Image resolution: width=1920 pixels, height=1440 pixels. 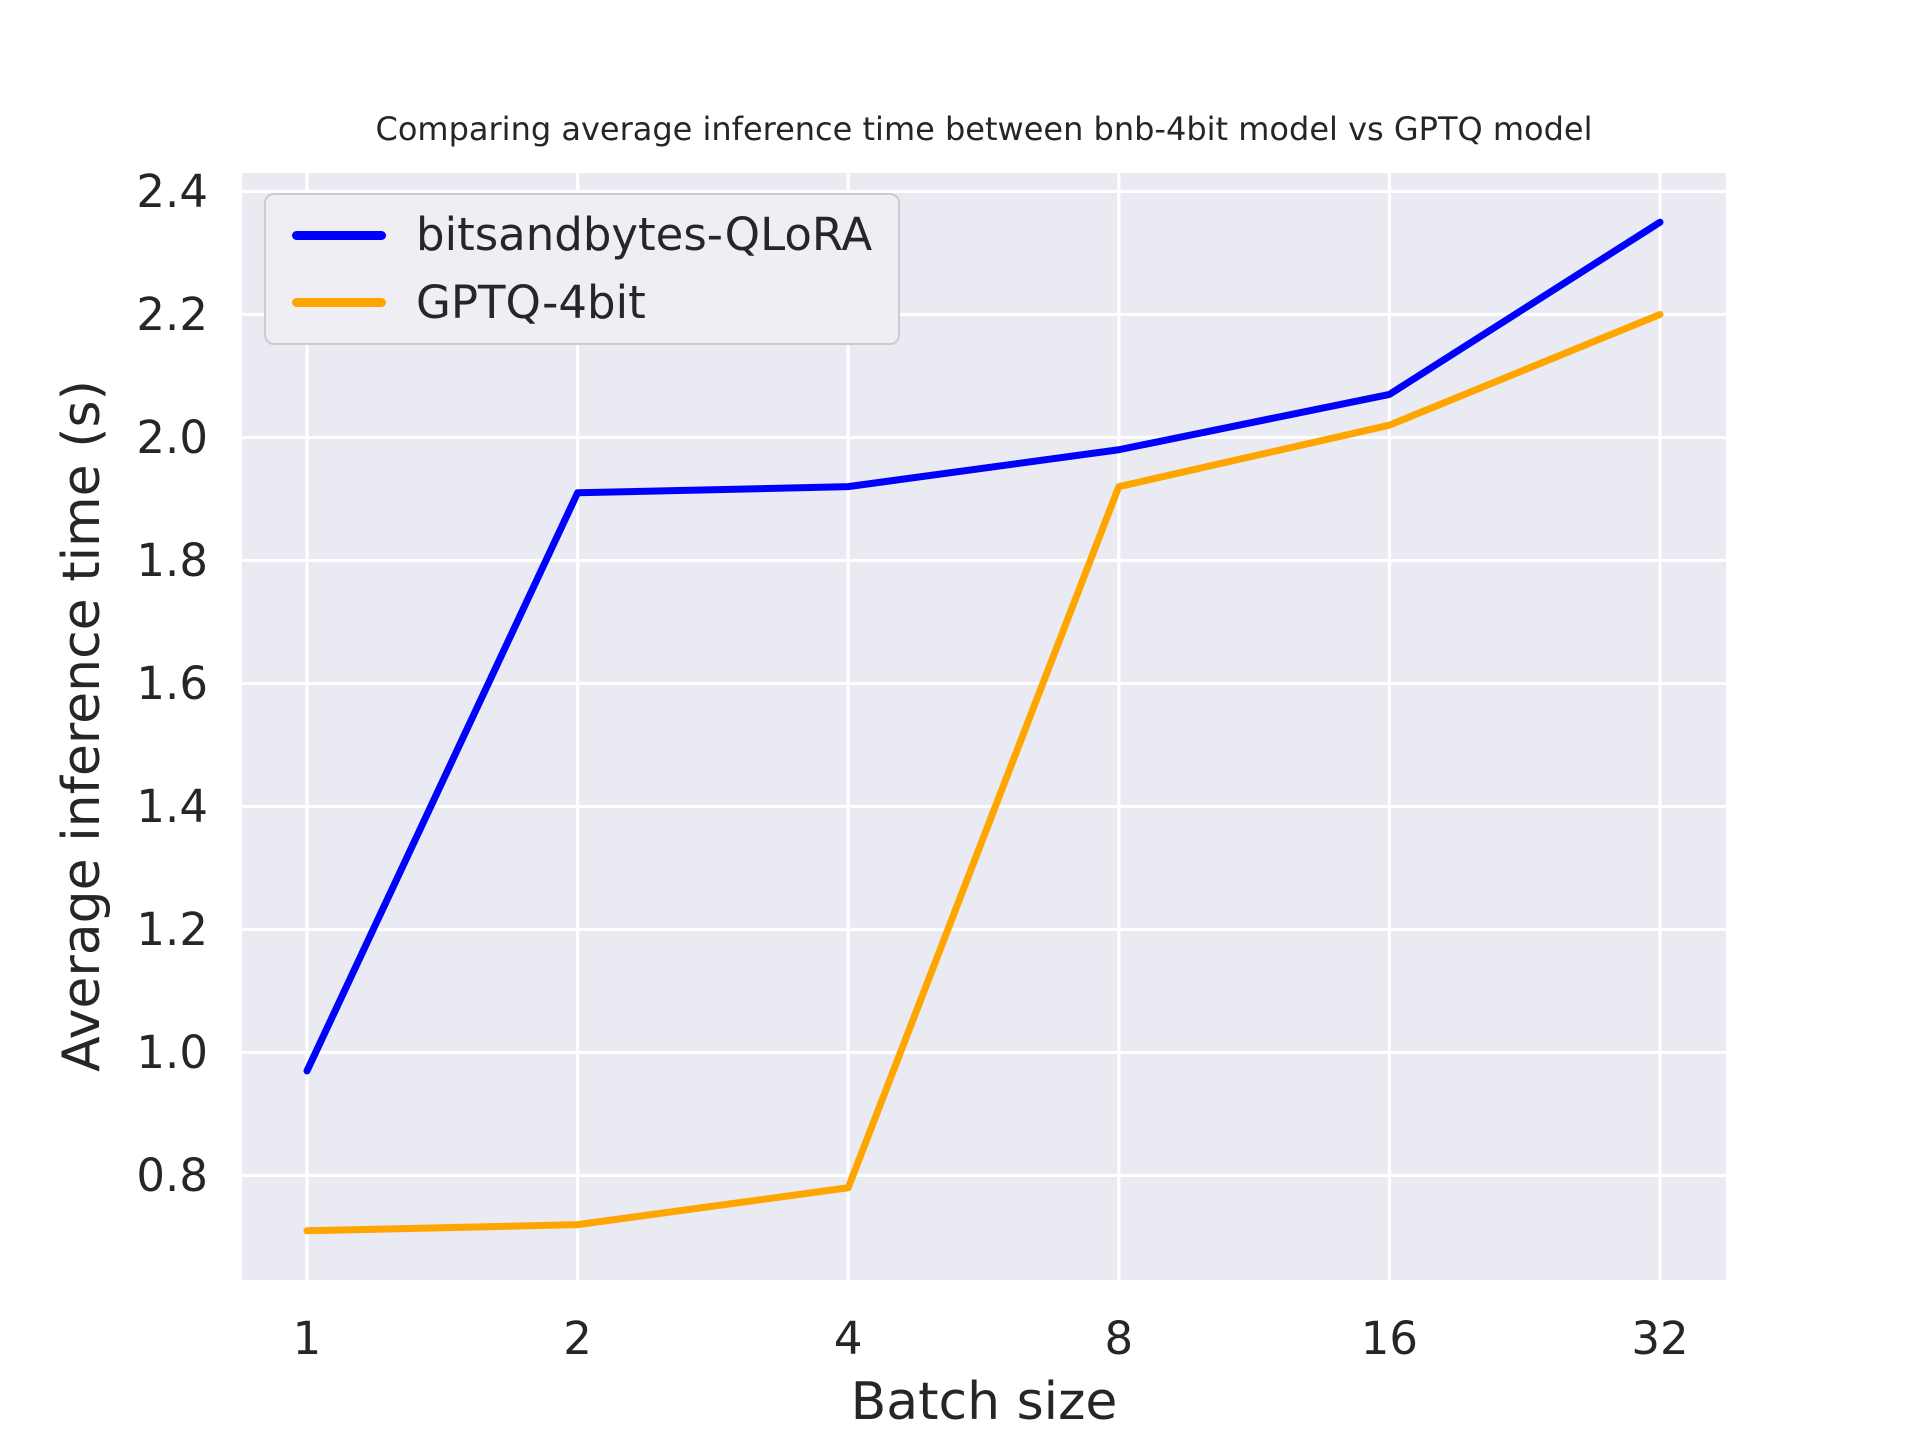 I want to click on x-tick-label: 2, so click(x=577, y=1338).